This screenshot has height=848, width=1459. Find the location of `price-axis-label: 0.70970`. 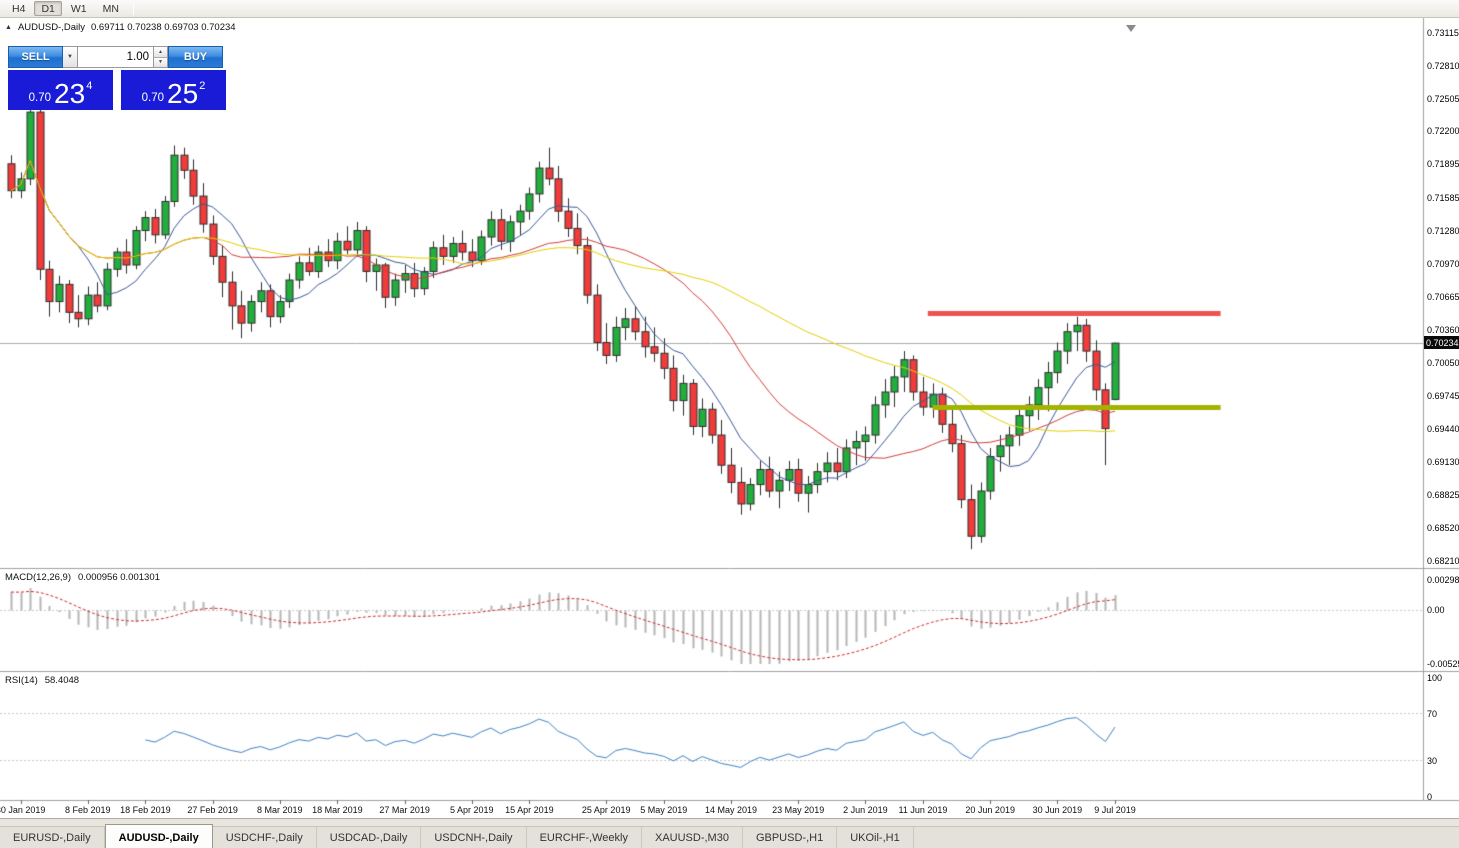

price-axis-label: 0.70970 is located at coordinates (1443, 263).